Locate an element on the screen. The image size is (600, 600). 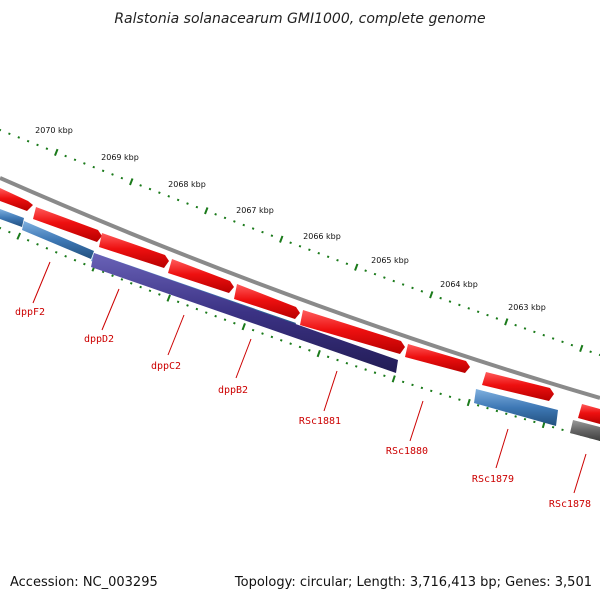
cds-RSc1878-reverse is located at coordinates (585, 430).